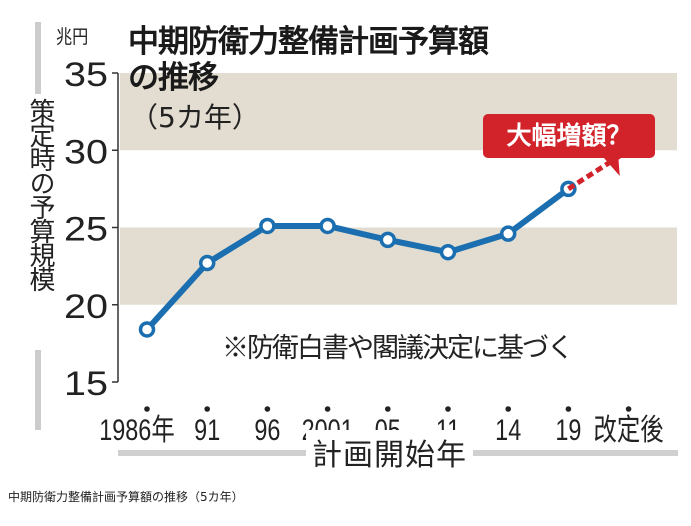 This screenshot has width=691, height=526. Describe the element at coordinates (267, 430) in the screenshot. I see `x-tick-label: 96` at that location.